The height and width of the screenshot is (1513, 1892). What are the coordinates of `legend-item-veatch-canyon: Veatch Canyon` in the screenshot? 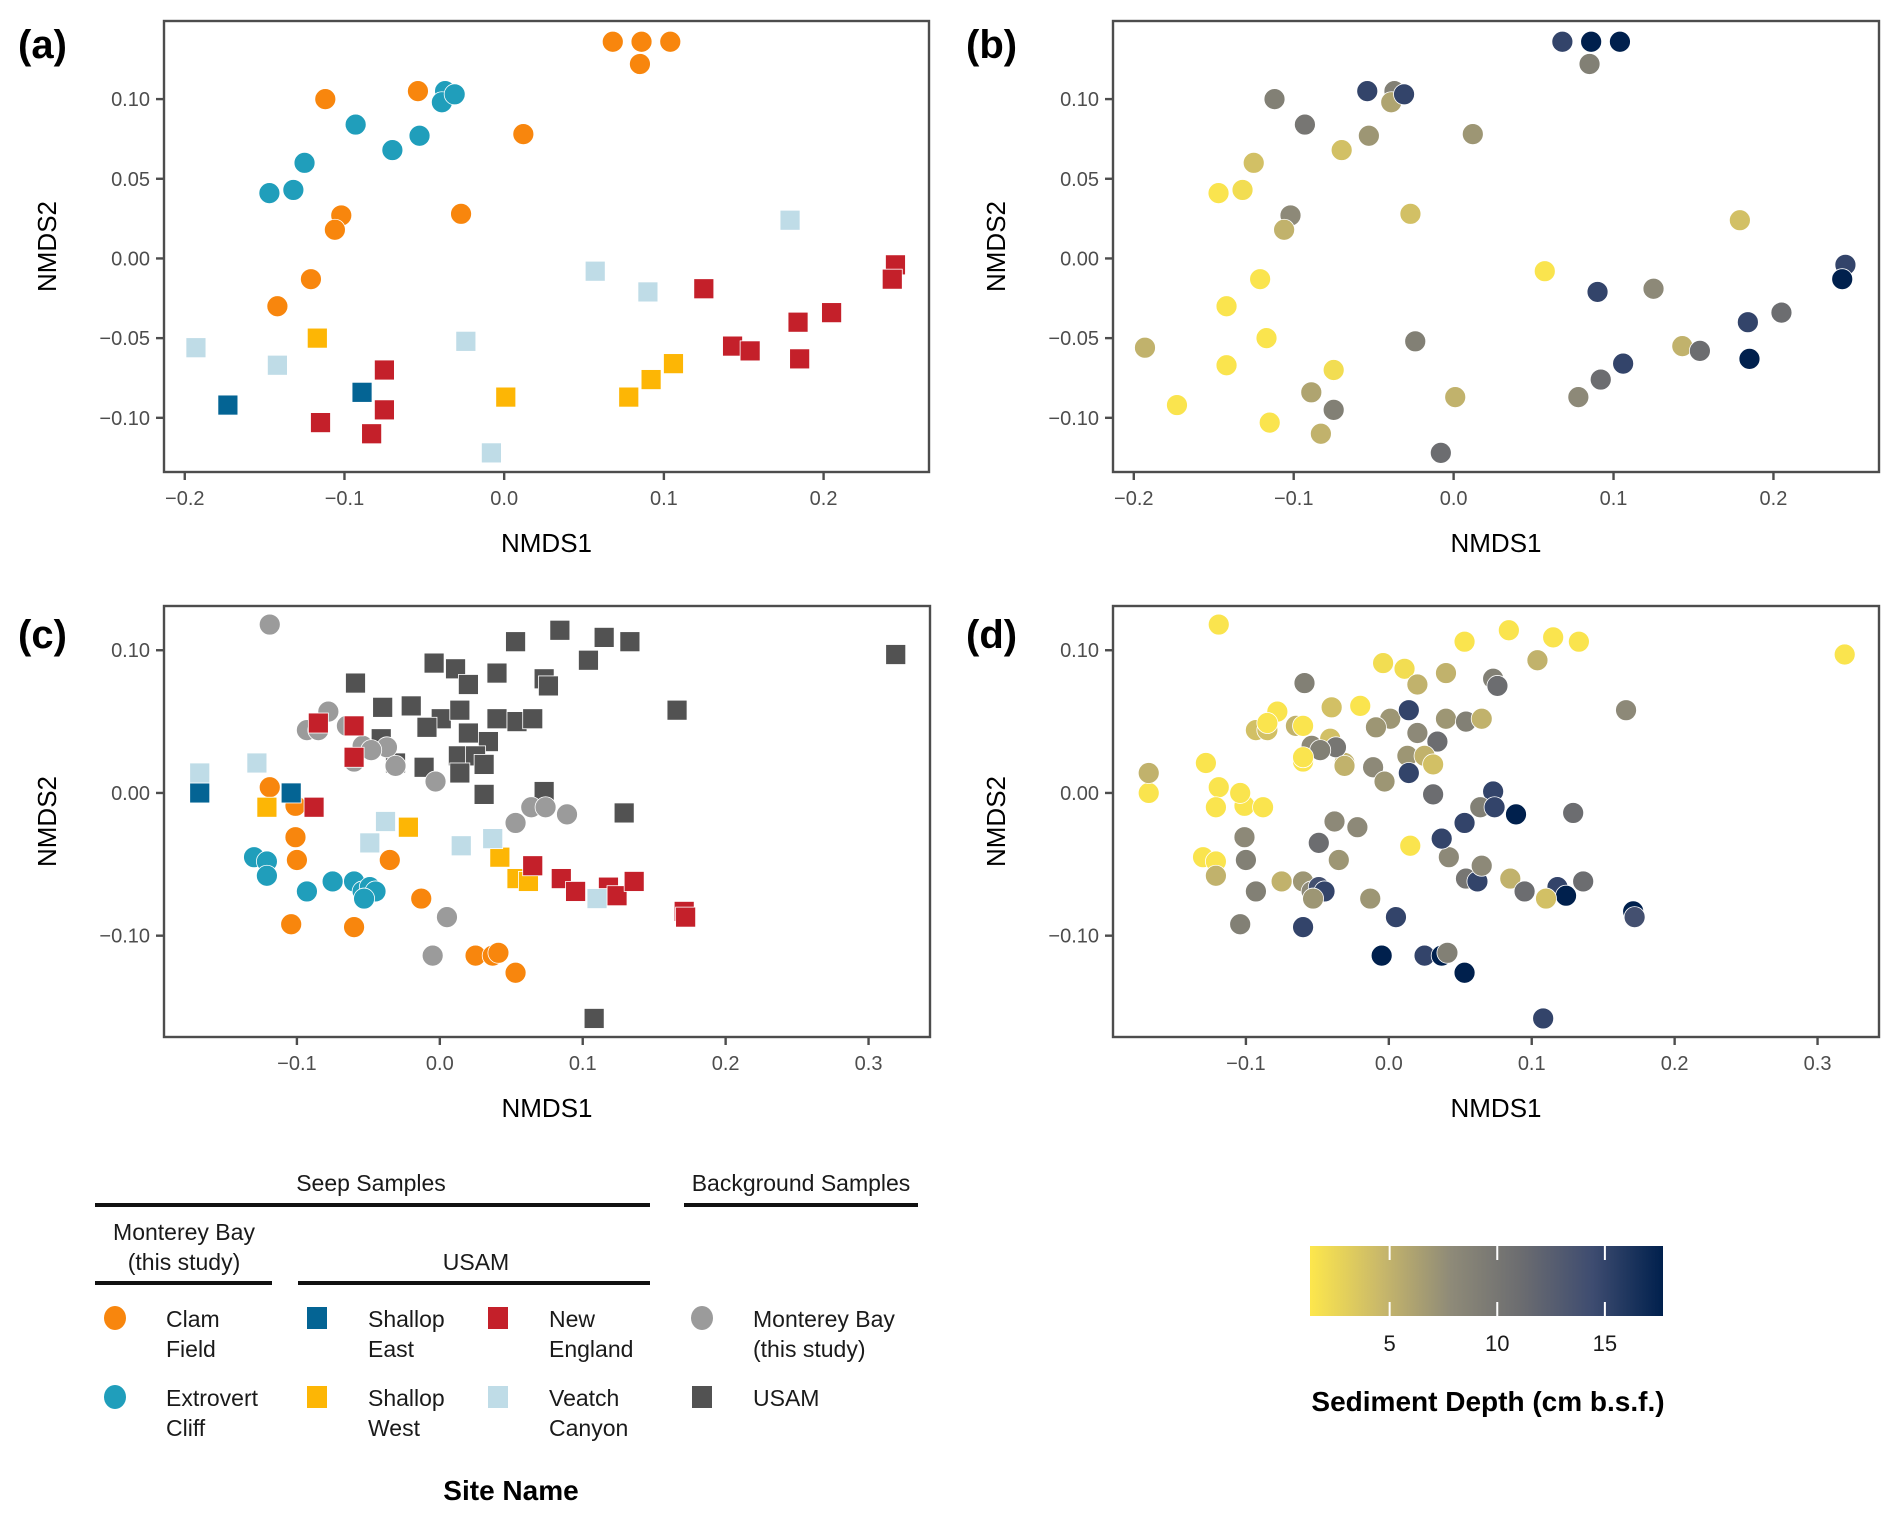 It's located at (558, 1413).